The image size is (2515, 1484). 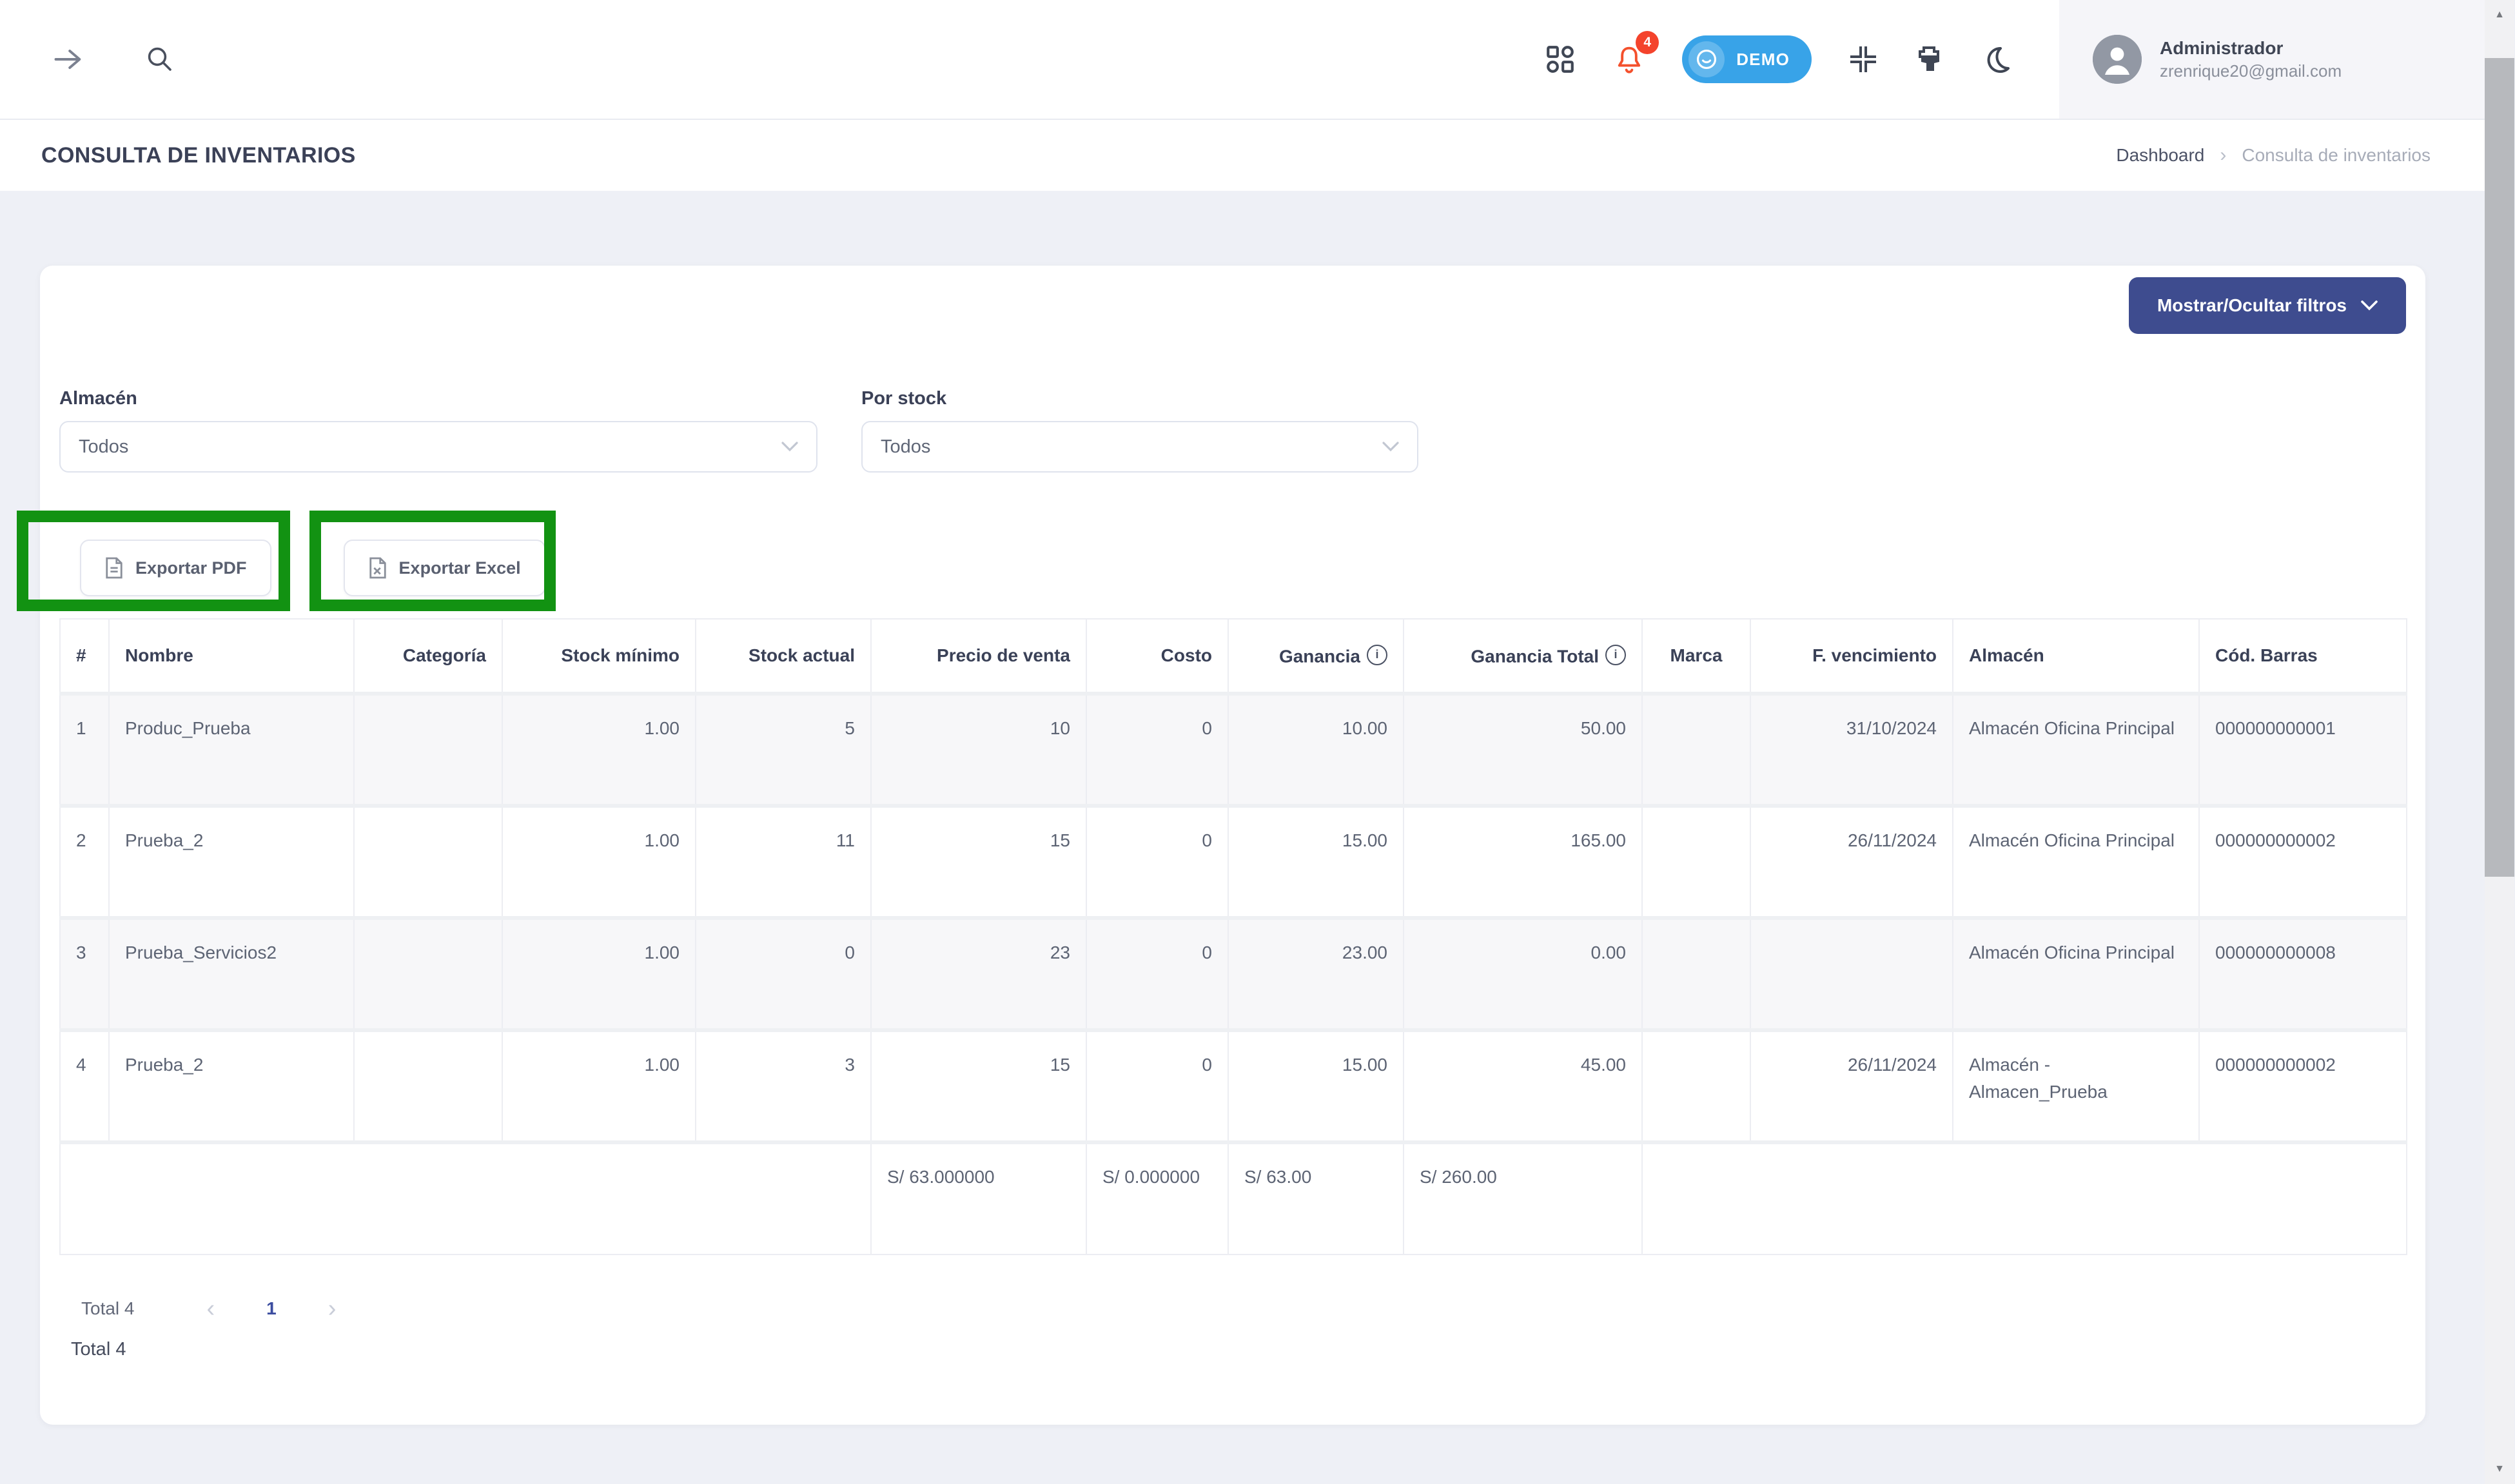 What do you see at coordinates (2160, 155) in the screenshot?
I see `breadcrumb-dashboard: Dashboard` at bounding box center [2160, 155].